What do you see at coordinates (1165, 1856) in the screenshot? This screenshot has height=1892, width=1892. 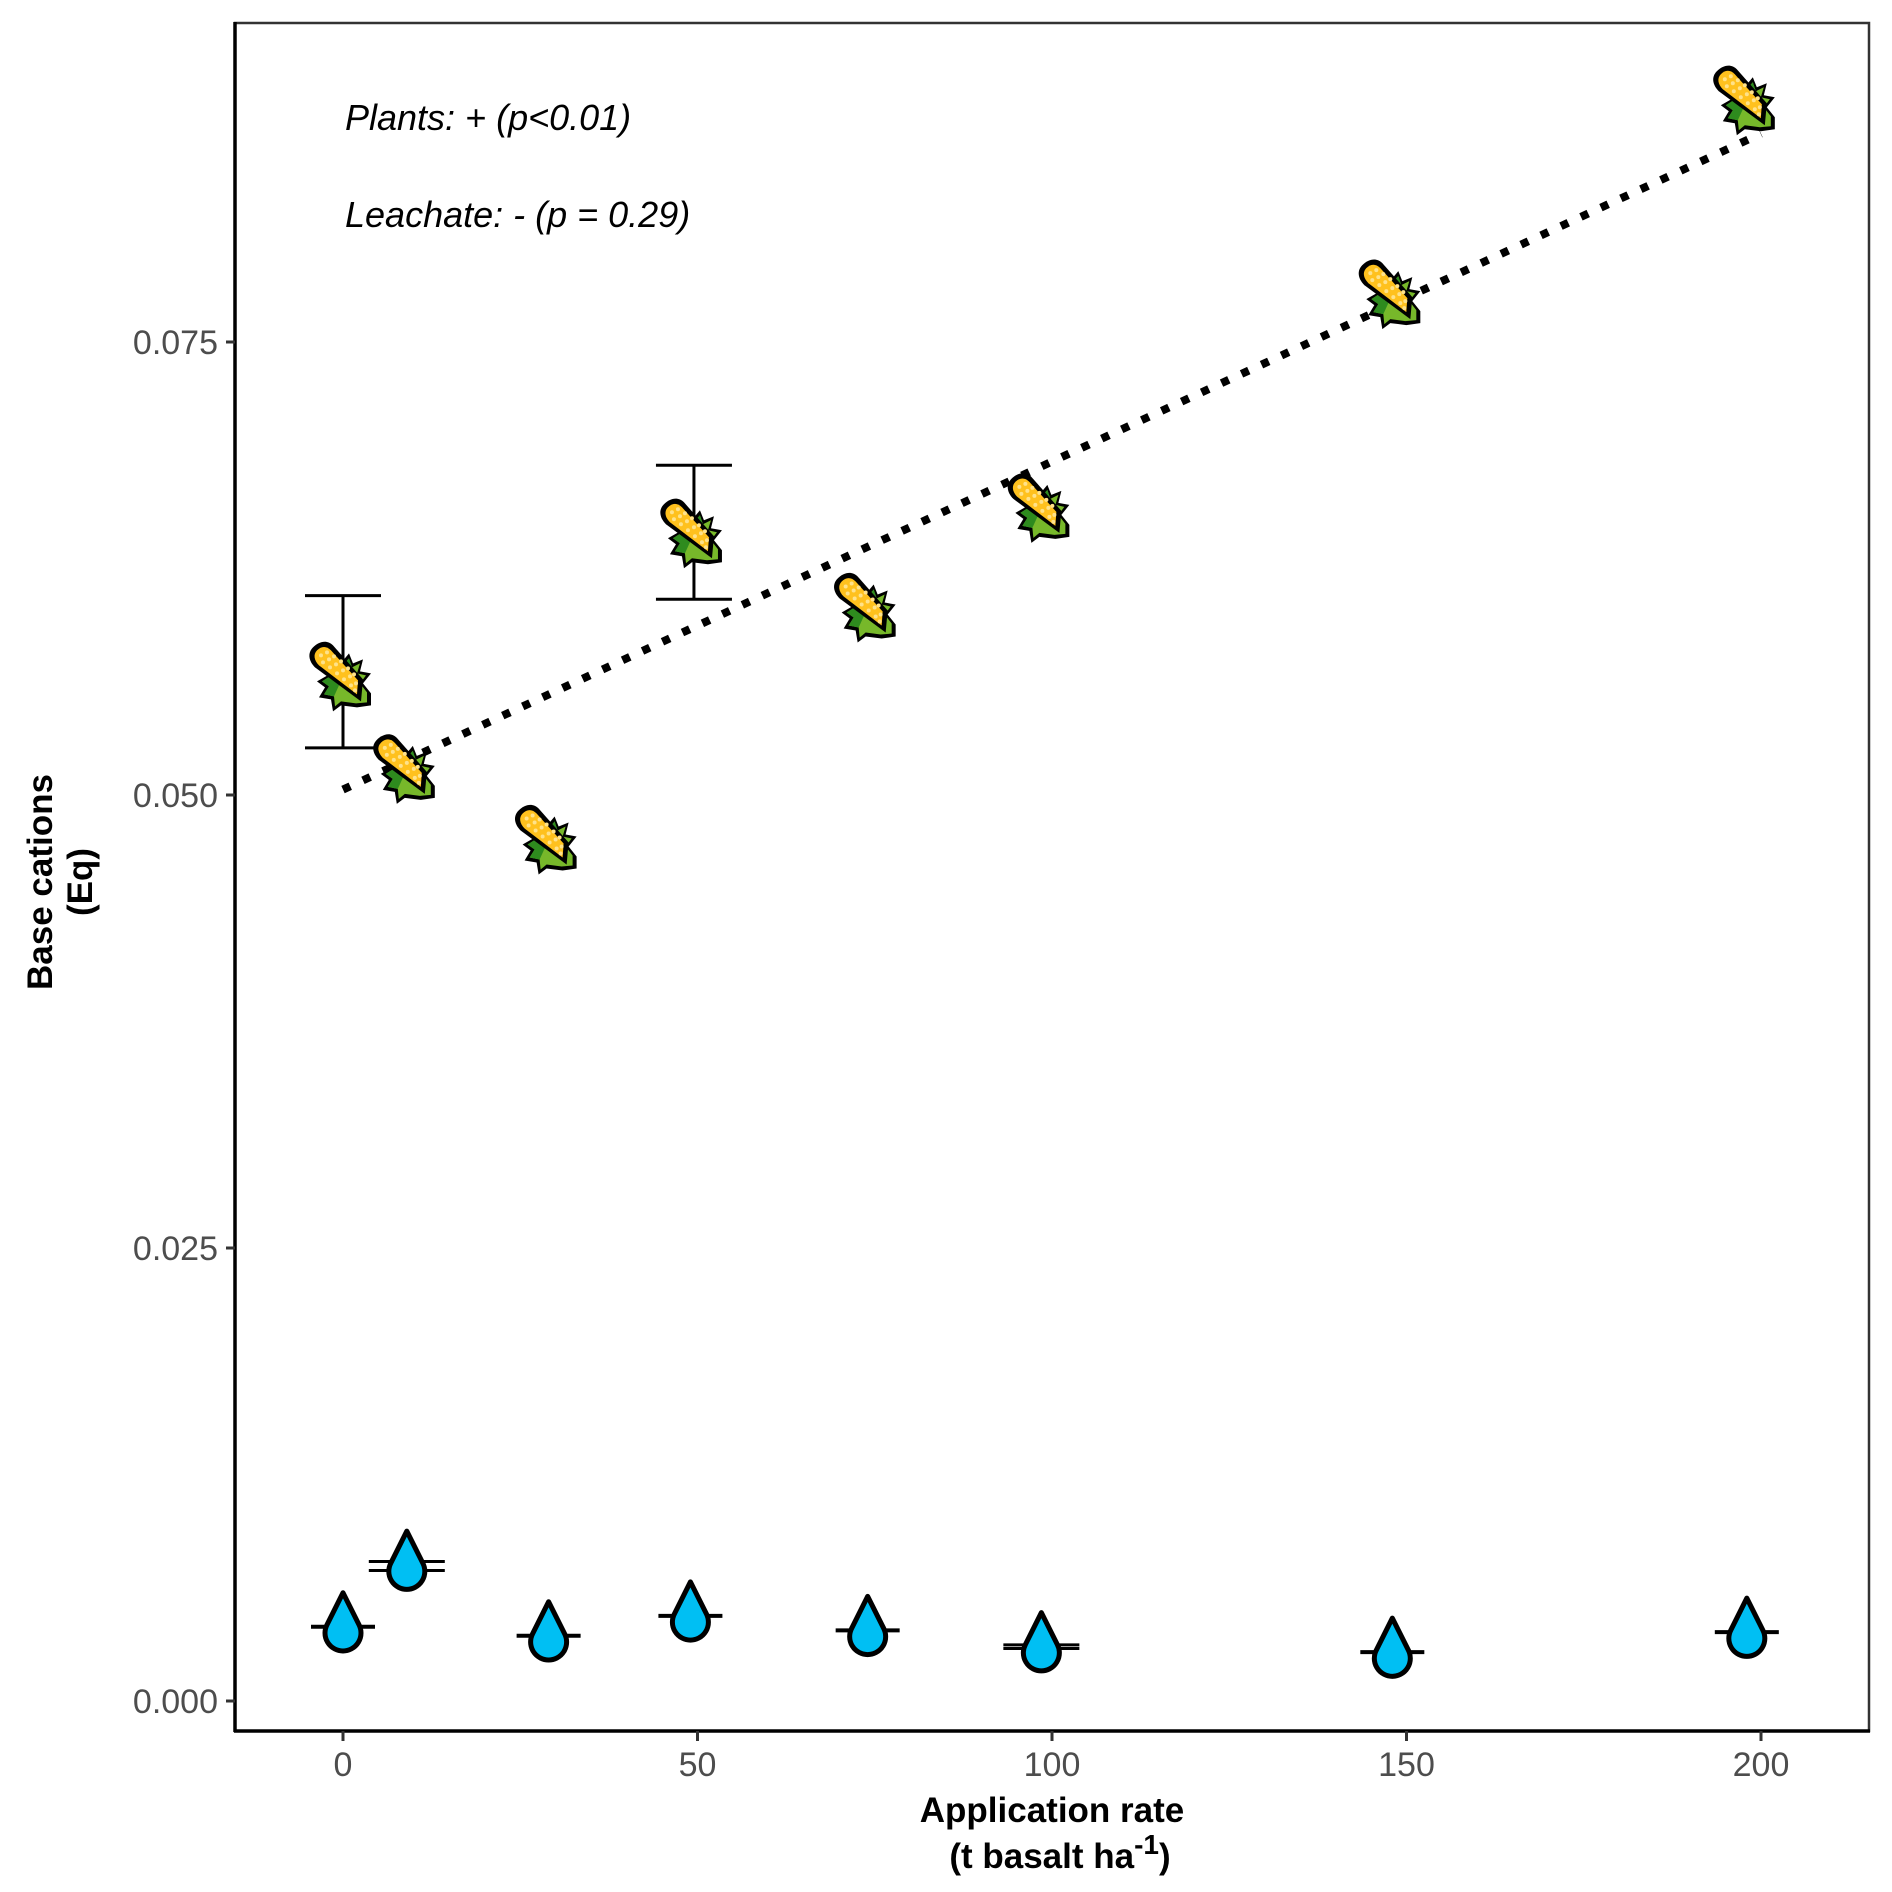 I see `x-axis-units-suffix: )` at bounding box center [1165, 1856].